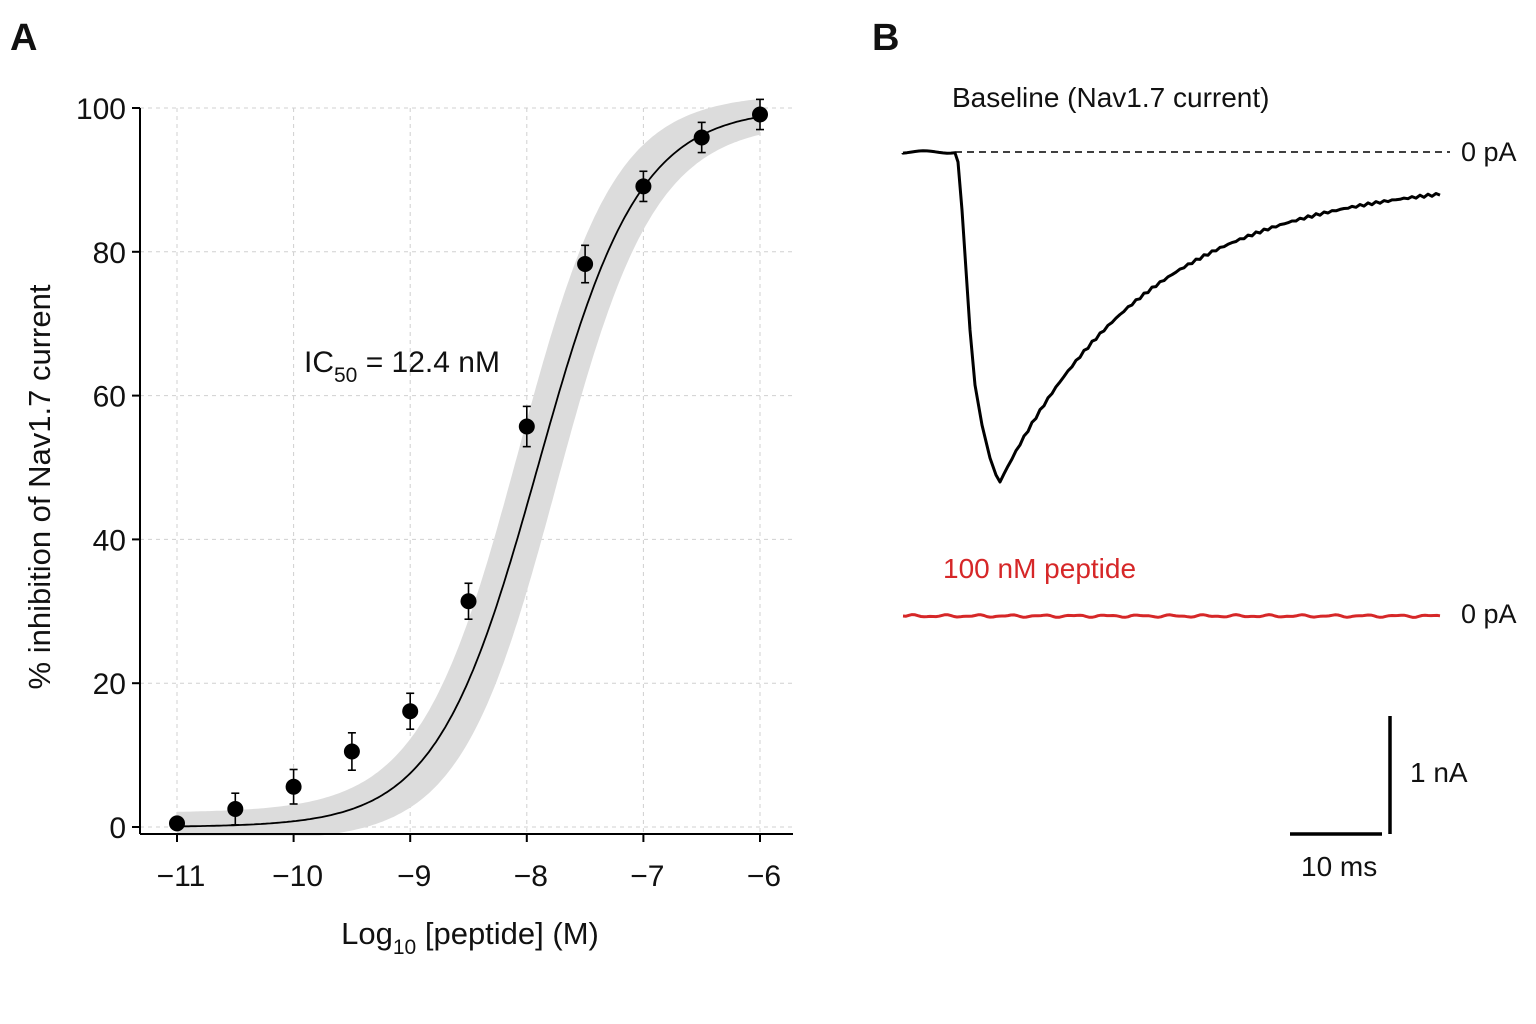 The width and height of the screenshot is (1536, 1024). I want to click on peptide-trace, so click(1171, 616).